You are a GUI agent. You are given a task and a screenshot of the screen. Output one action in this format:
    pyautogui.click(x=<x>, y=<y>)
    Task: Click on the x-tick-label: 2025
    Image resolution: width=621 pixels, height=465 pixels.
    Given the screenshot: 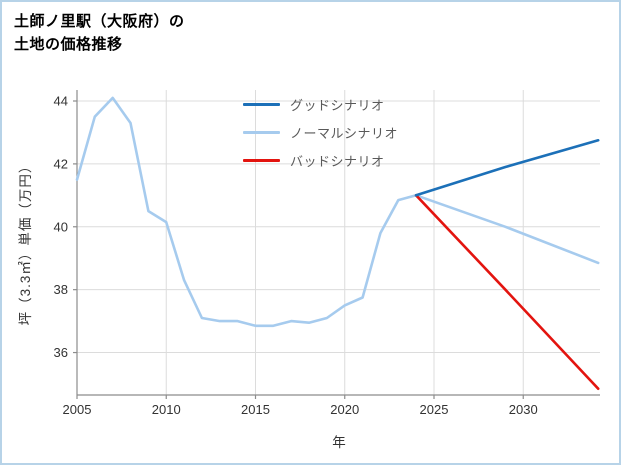 What is the action you would take?
    pyautogui.click(x=434, y=409)
    